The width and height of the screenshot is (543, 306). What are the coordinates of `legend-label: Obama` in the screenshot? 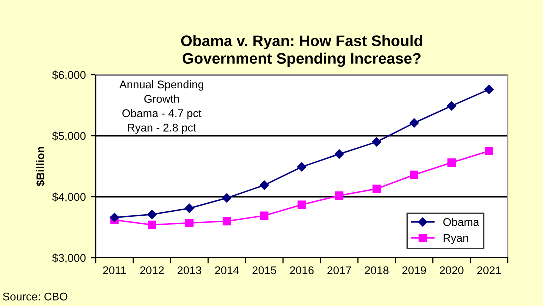 It's located at (462, 222).